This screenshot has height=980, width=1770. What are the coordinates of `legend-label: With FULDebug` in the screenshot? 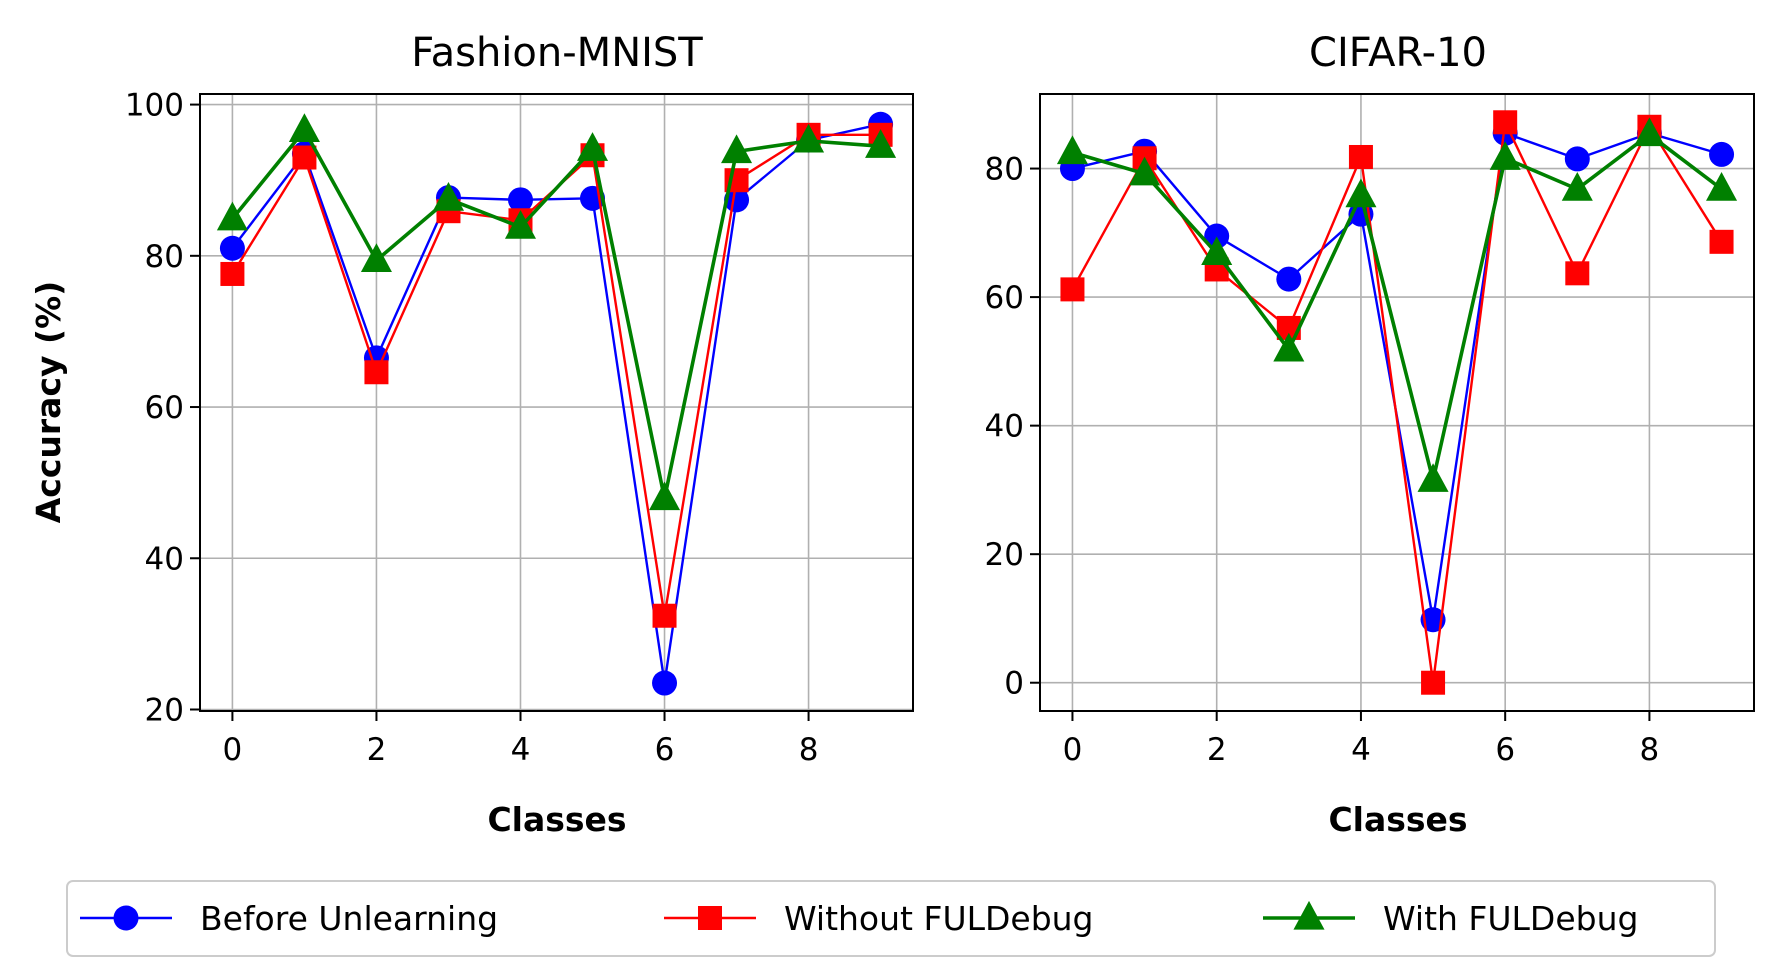 It's located at (1510, 918).